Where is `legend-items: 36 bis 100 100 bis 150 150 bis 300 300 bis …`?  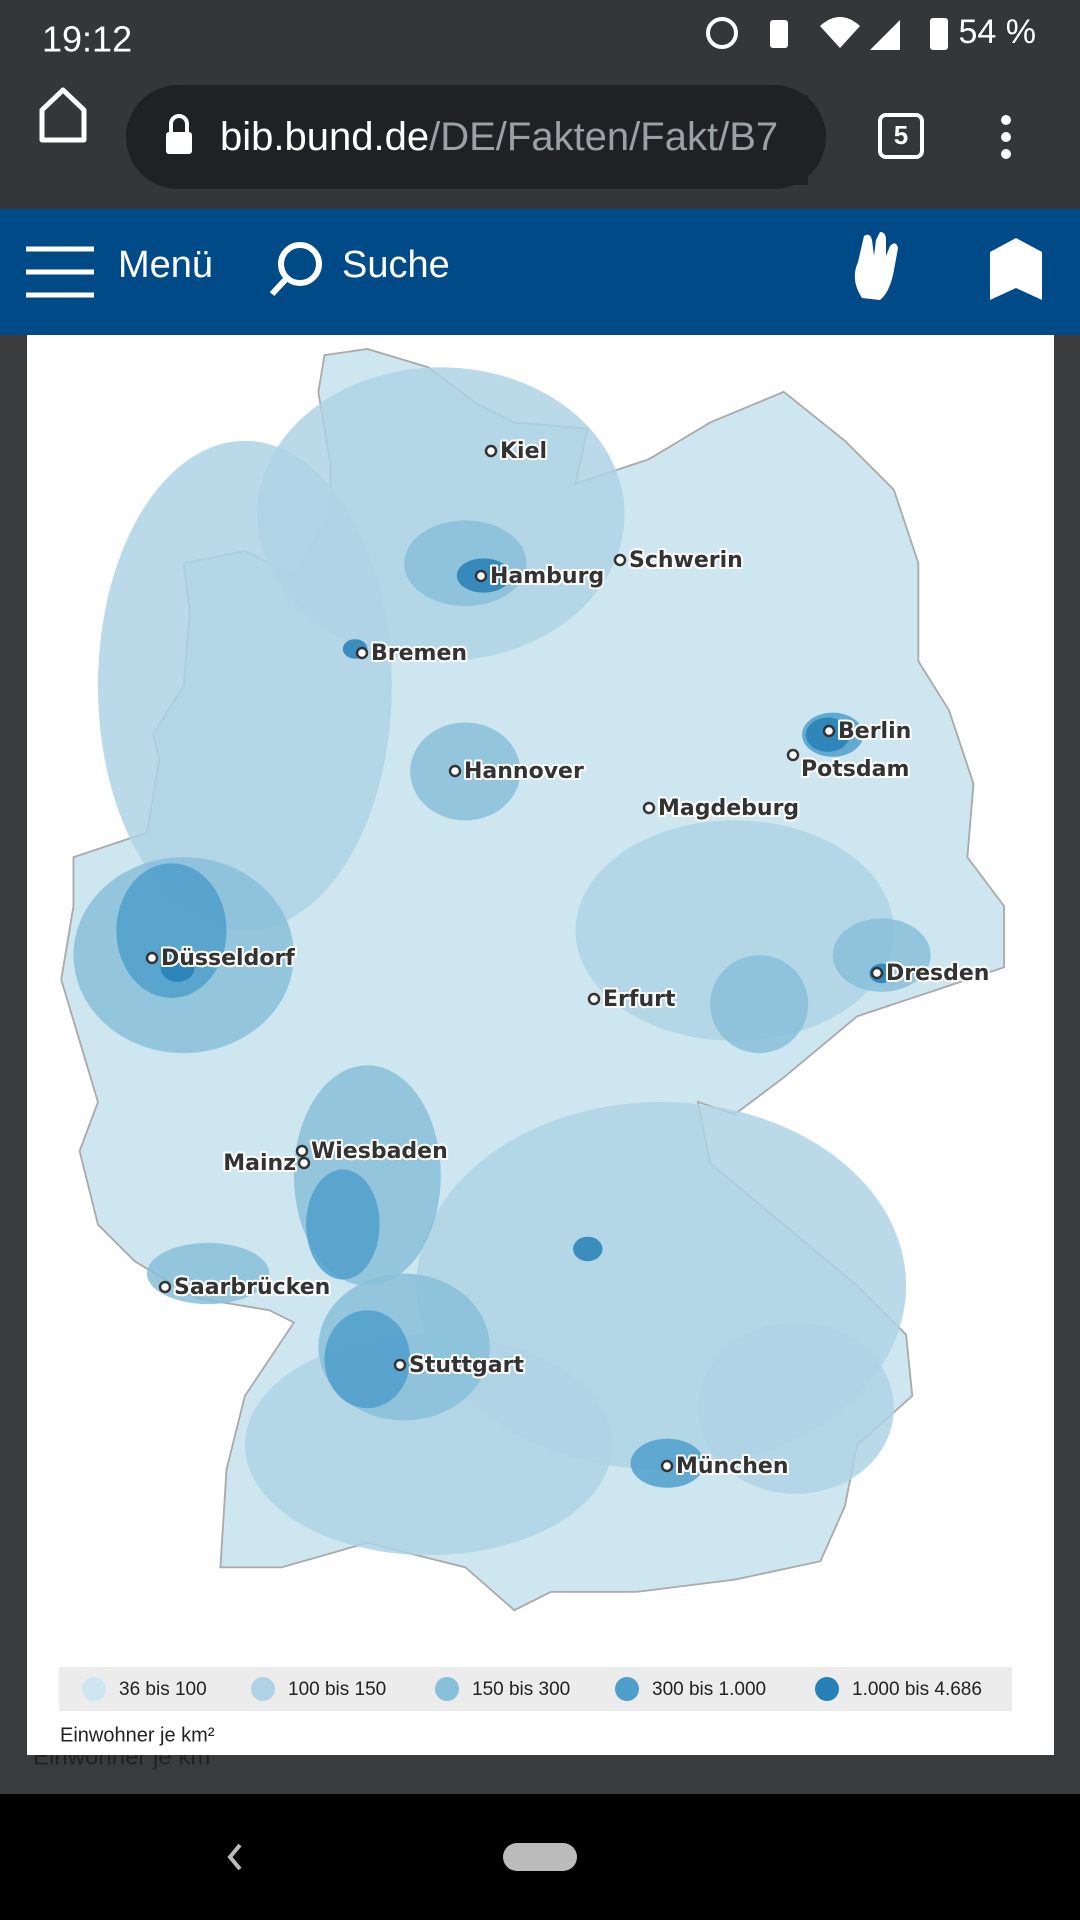 legend-items: 36 bis 100 100 bis 150 150 bis 300 300 bis … is located at coordinates (532, 1689).